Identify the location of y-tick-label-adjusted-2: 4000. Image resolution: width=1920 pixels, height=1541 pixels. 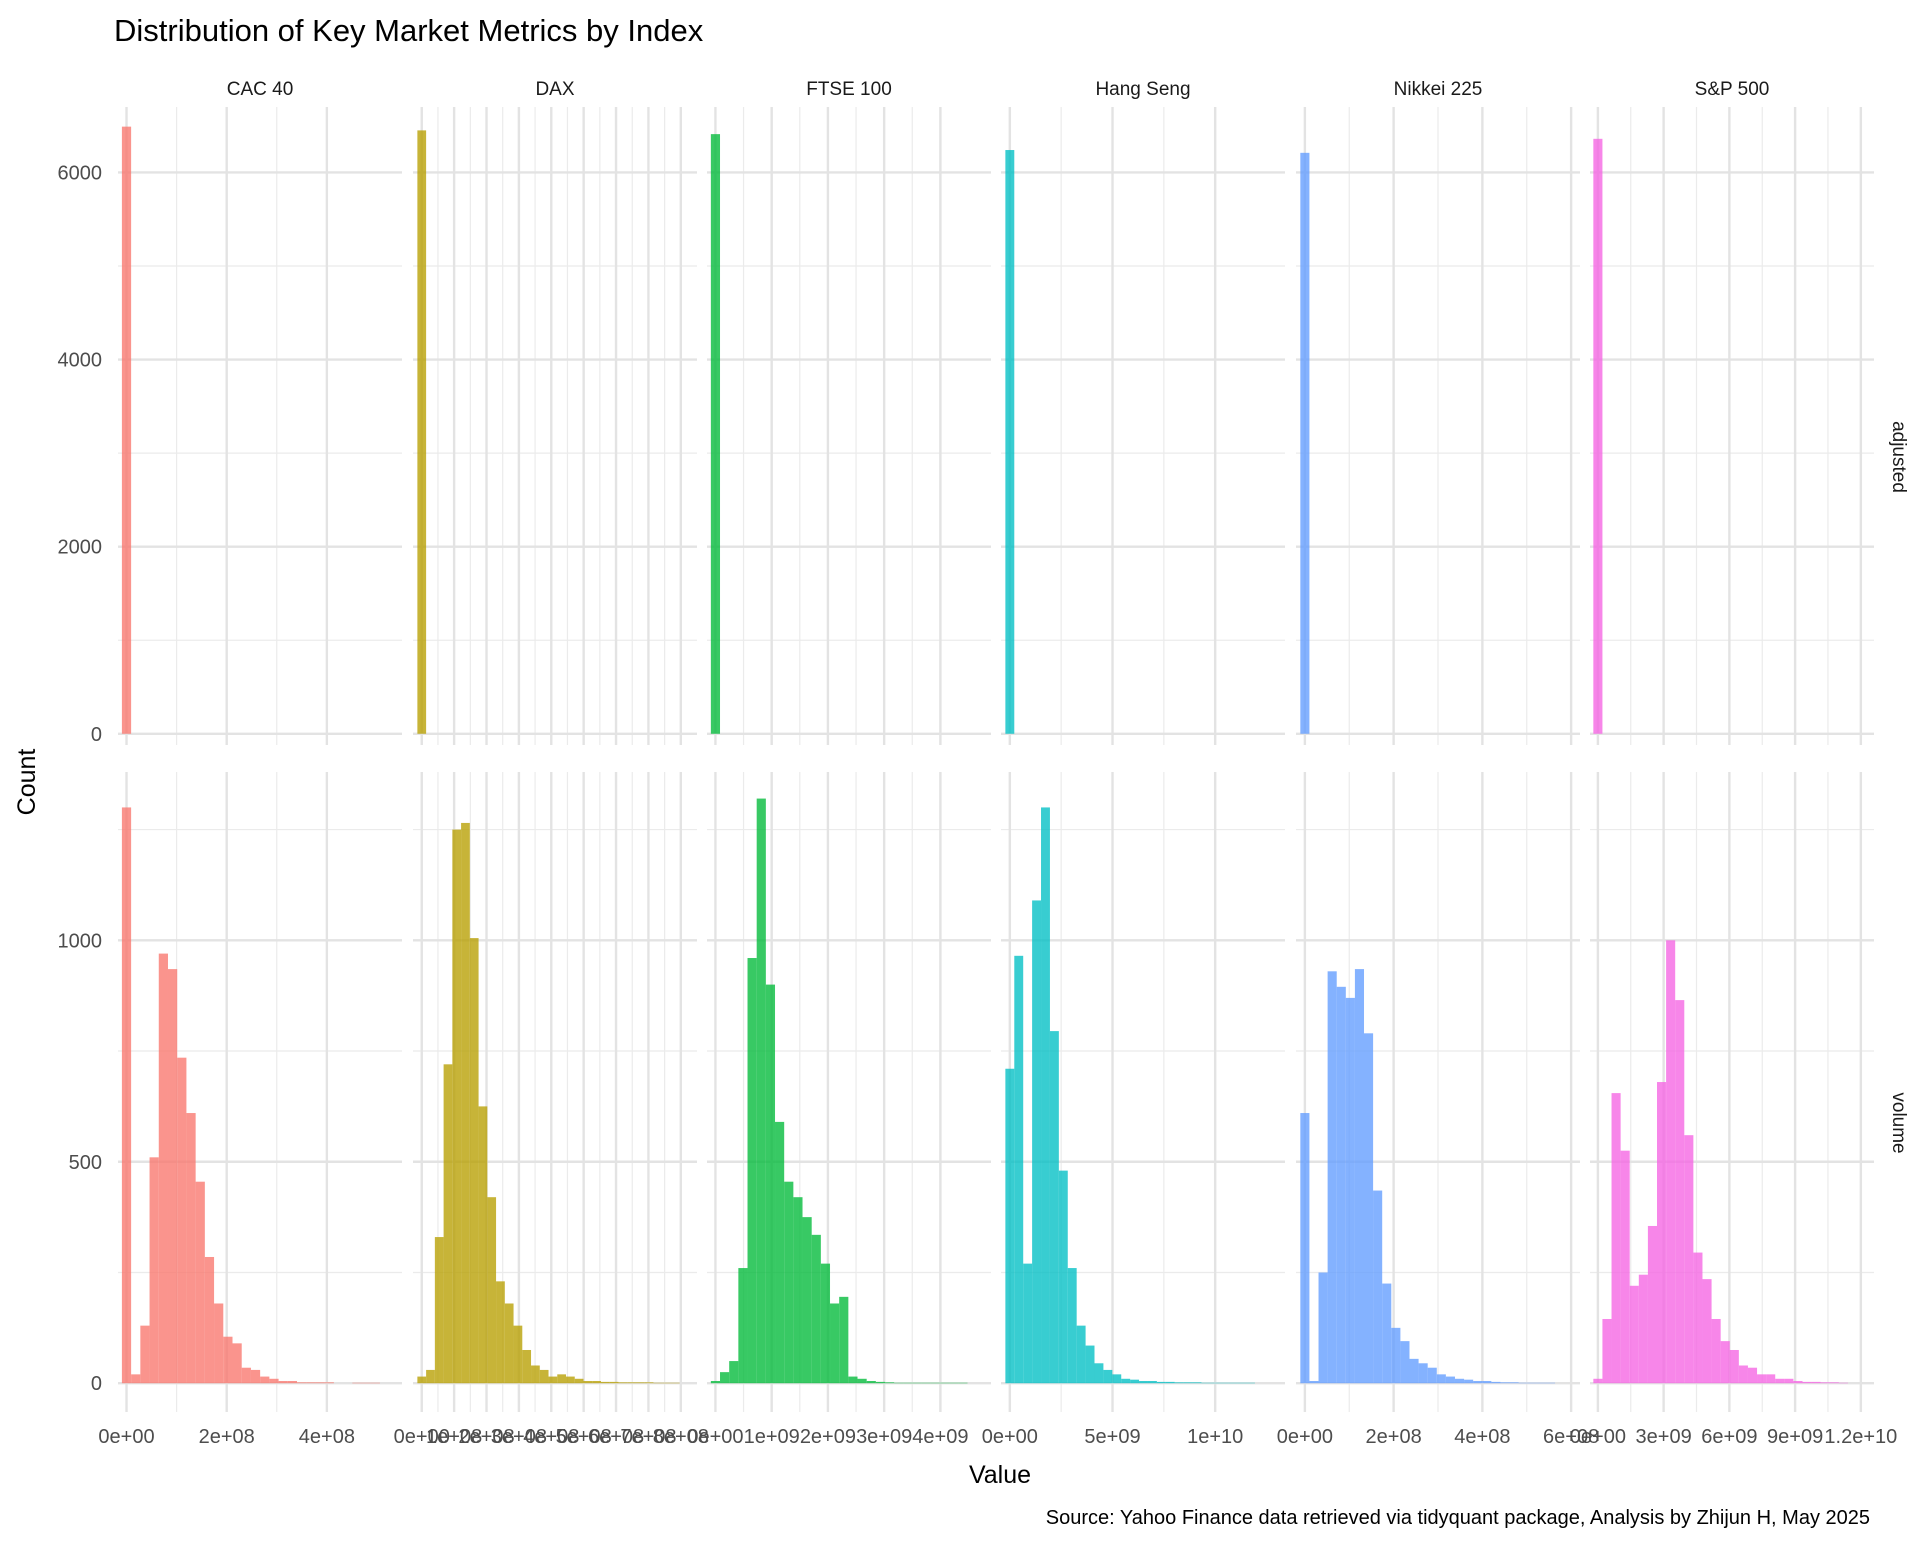
(80, 361).